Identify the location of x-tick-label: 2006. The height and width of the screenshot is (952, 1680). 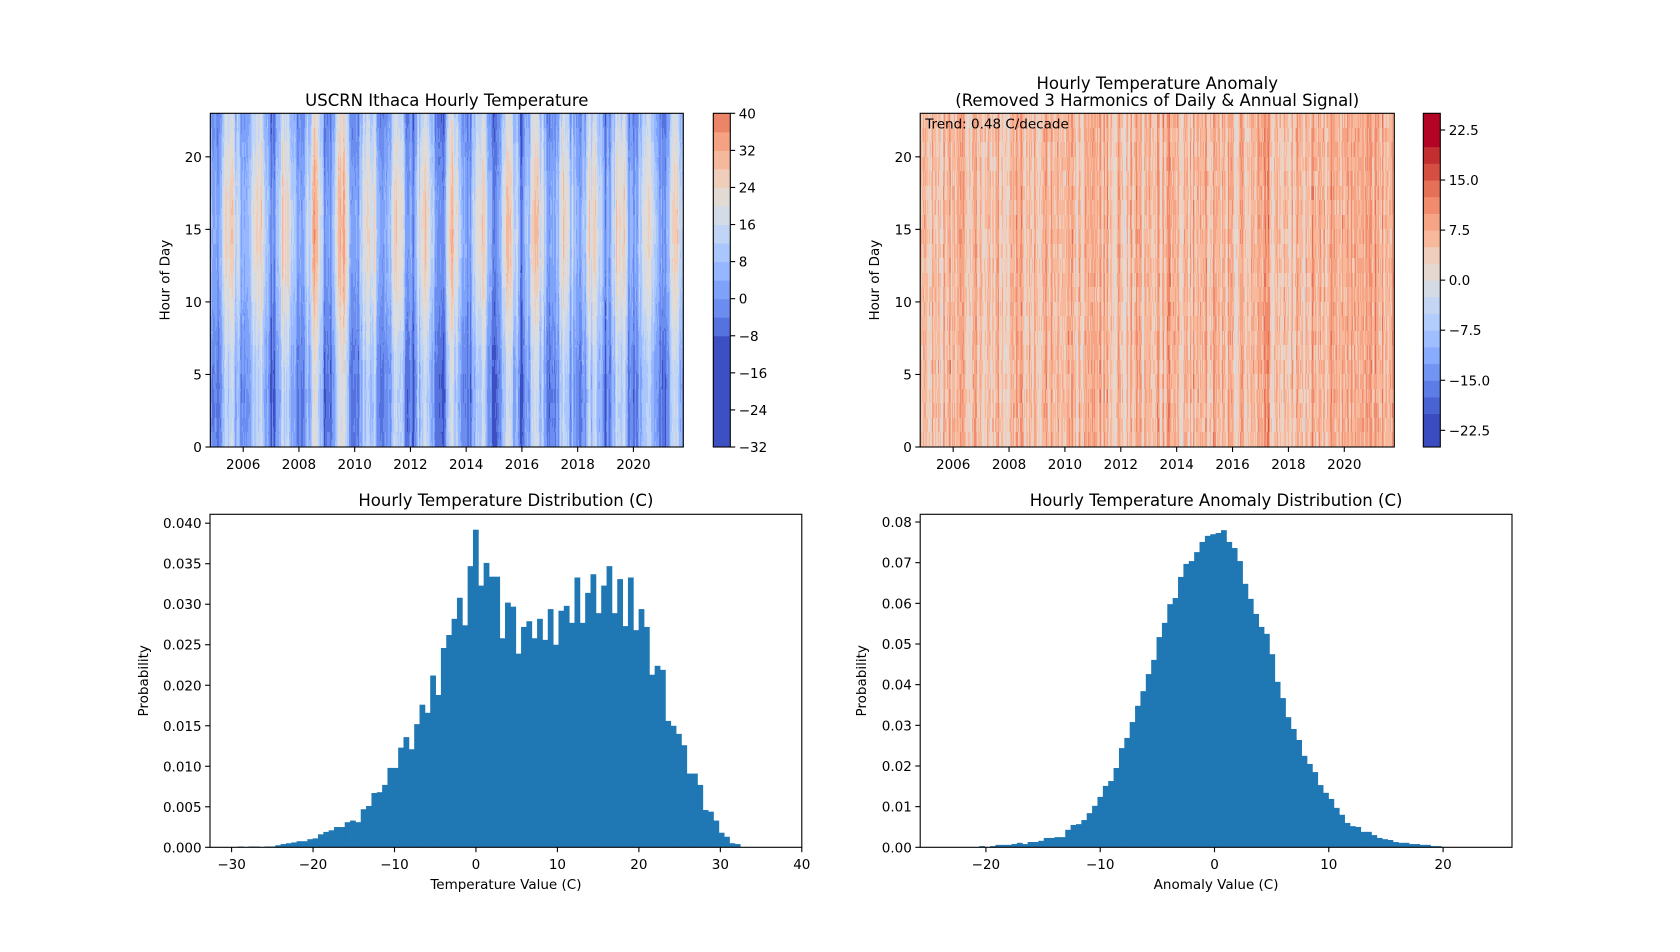
(953, 465).